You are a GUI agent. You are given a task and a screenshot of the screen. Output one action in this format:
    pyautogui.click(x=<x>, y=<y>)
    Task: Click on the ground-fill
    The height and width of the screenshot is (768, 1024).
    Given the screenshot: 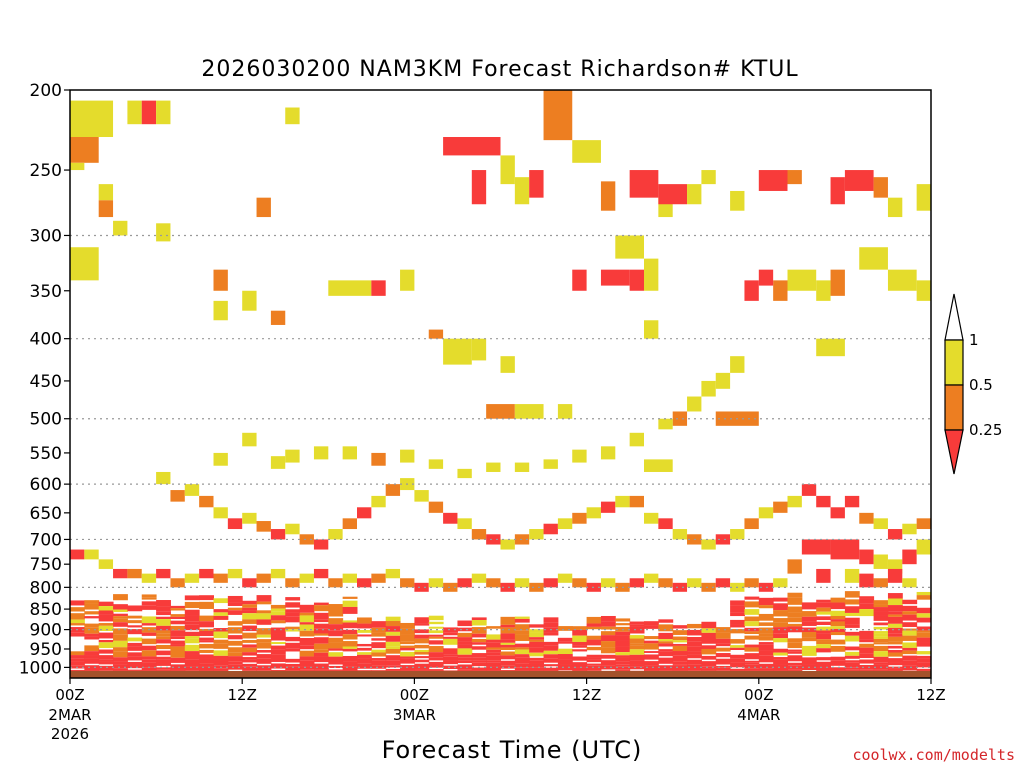 What is the action you would take?
    pyautogui.click(x=500, y=674)
    